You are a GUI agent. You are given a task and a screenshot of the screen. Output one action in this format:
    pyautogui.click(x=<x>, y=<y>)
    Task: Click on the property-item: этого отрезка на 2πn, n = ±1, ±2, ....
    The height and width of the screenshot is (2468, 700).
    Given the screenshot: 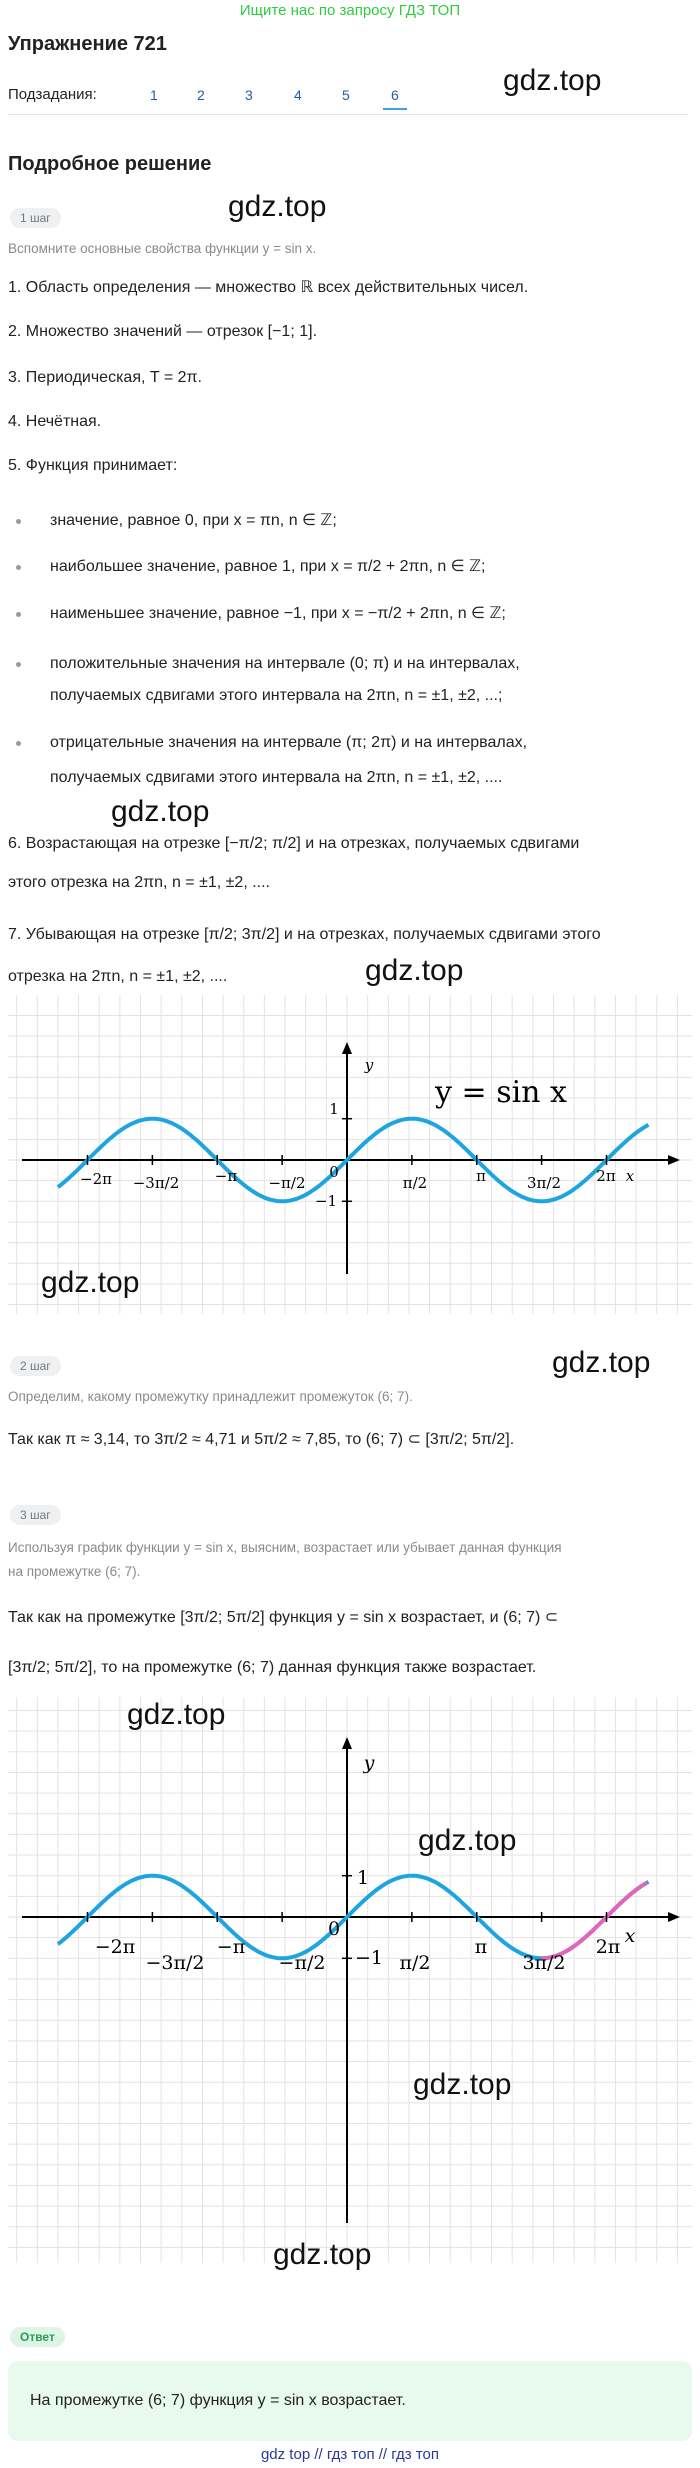 What is the action you would take?
    pyautogui.click(x=139, y=882)
    